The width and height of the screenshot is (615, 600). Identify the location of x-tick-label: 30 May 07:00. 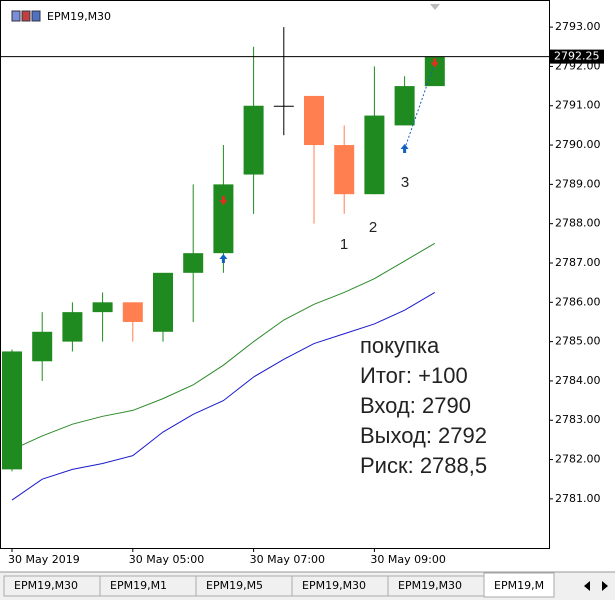
(287, 559).